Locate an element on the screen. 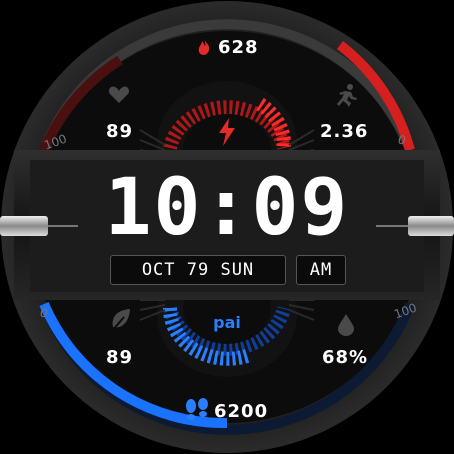 The width and height of the screenshot is (454, 454). heart-rate-value: 89 is located at coordinates (120, 131).